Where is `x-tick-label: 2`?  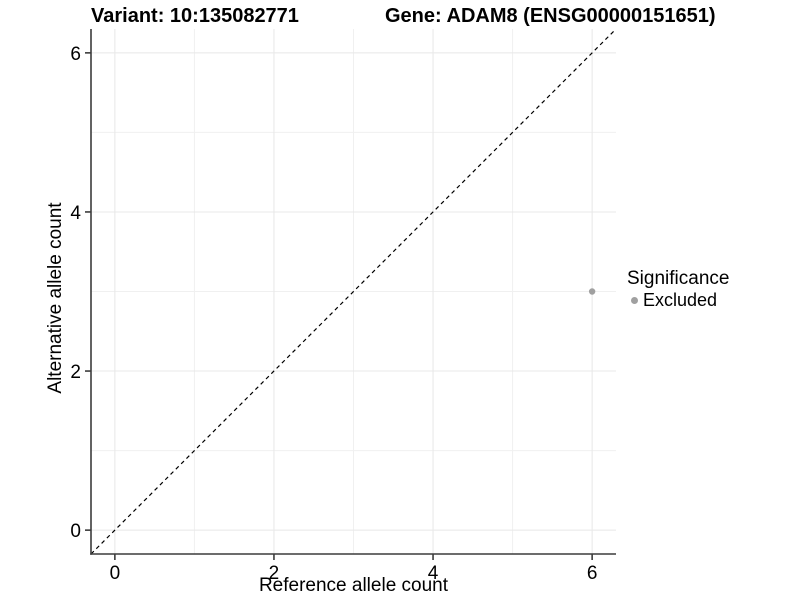
x-tick-label: 2 is located at coordinates (274, 573).